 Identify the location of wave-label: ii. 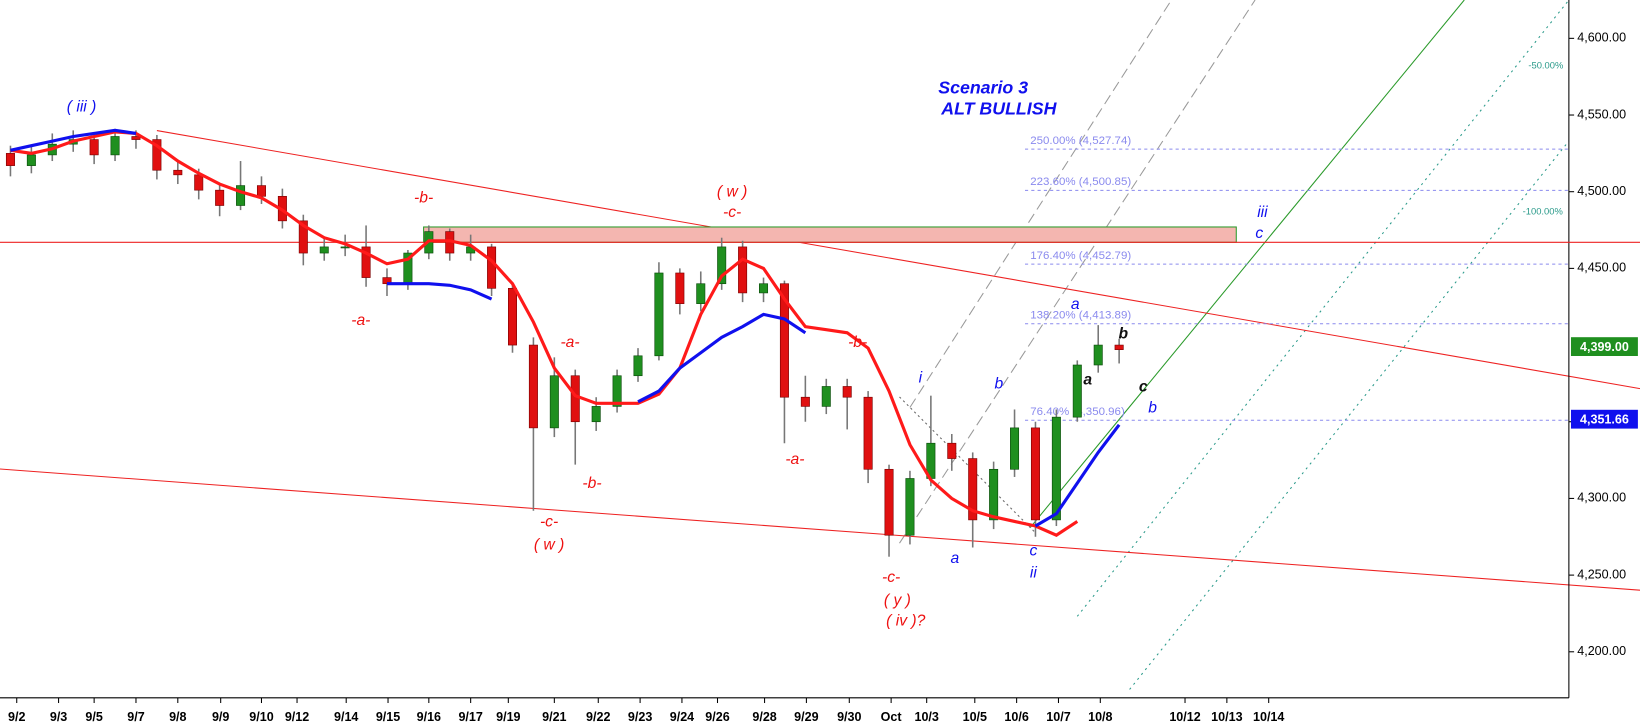
(1033, 573).